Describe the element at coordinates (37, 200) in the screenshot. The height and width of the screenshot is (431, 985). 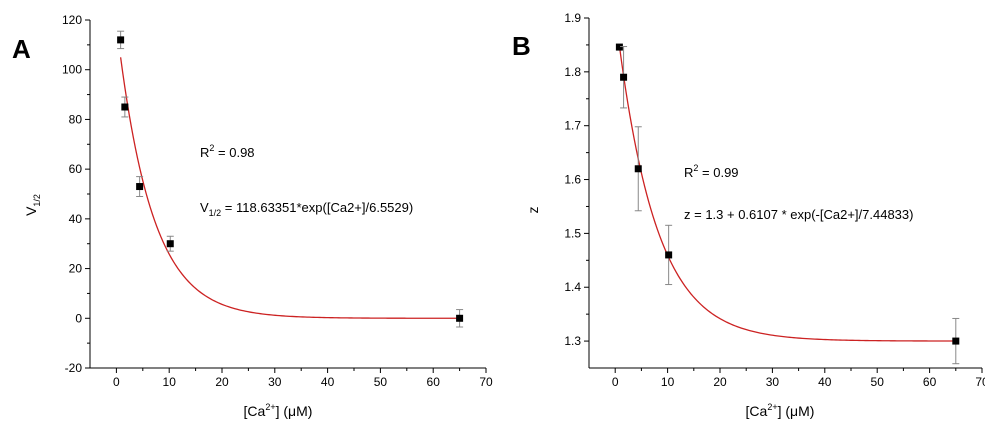
I see `y-axis-label-a-sub: 1/2` at that location.